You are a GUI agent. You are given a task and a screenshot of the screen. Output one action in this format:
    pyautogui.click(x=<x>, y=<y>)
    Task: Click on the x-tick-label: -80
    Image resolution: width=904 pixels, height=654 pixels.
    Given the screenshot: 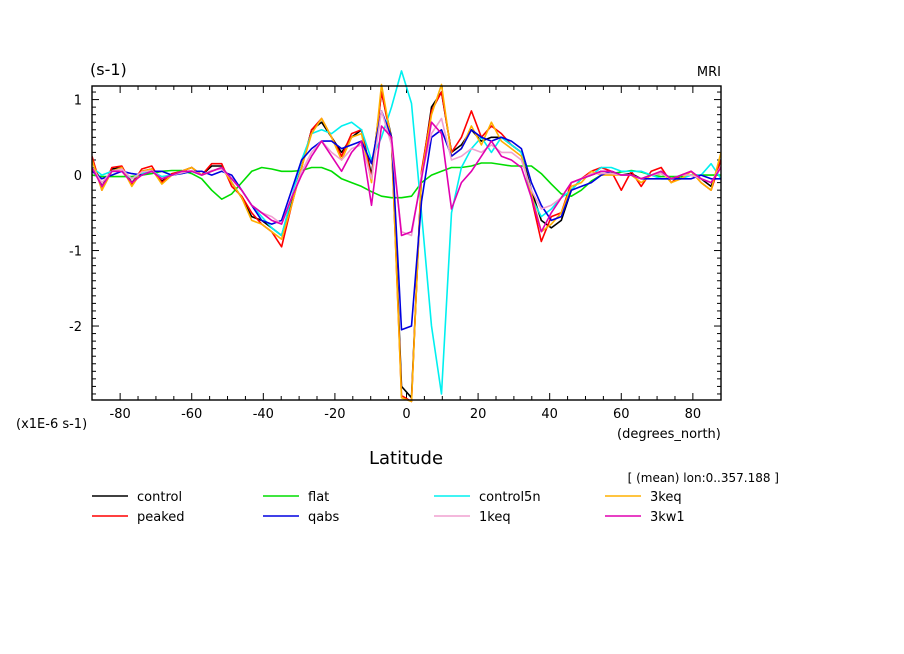 What is the action you would take?
    pyautogui.click(x=120, y=414)
    